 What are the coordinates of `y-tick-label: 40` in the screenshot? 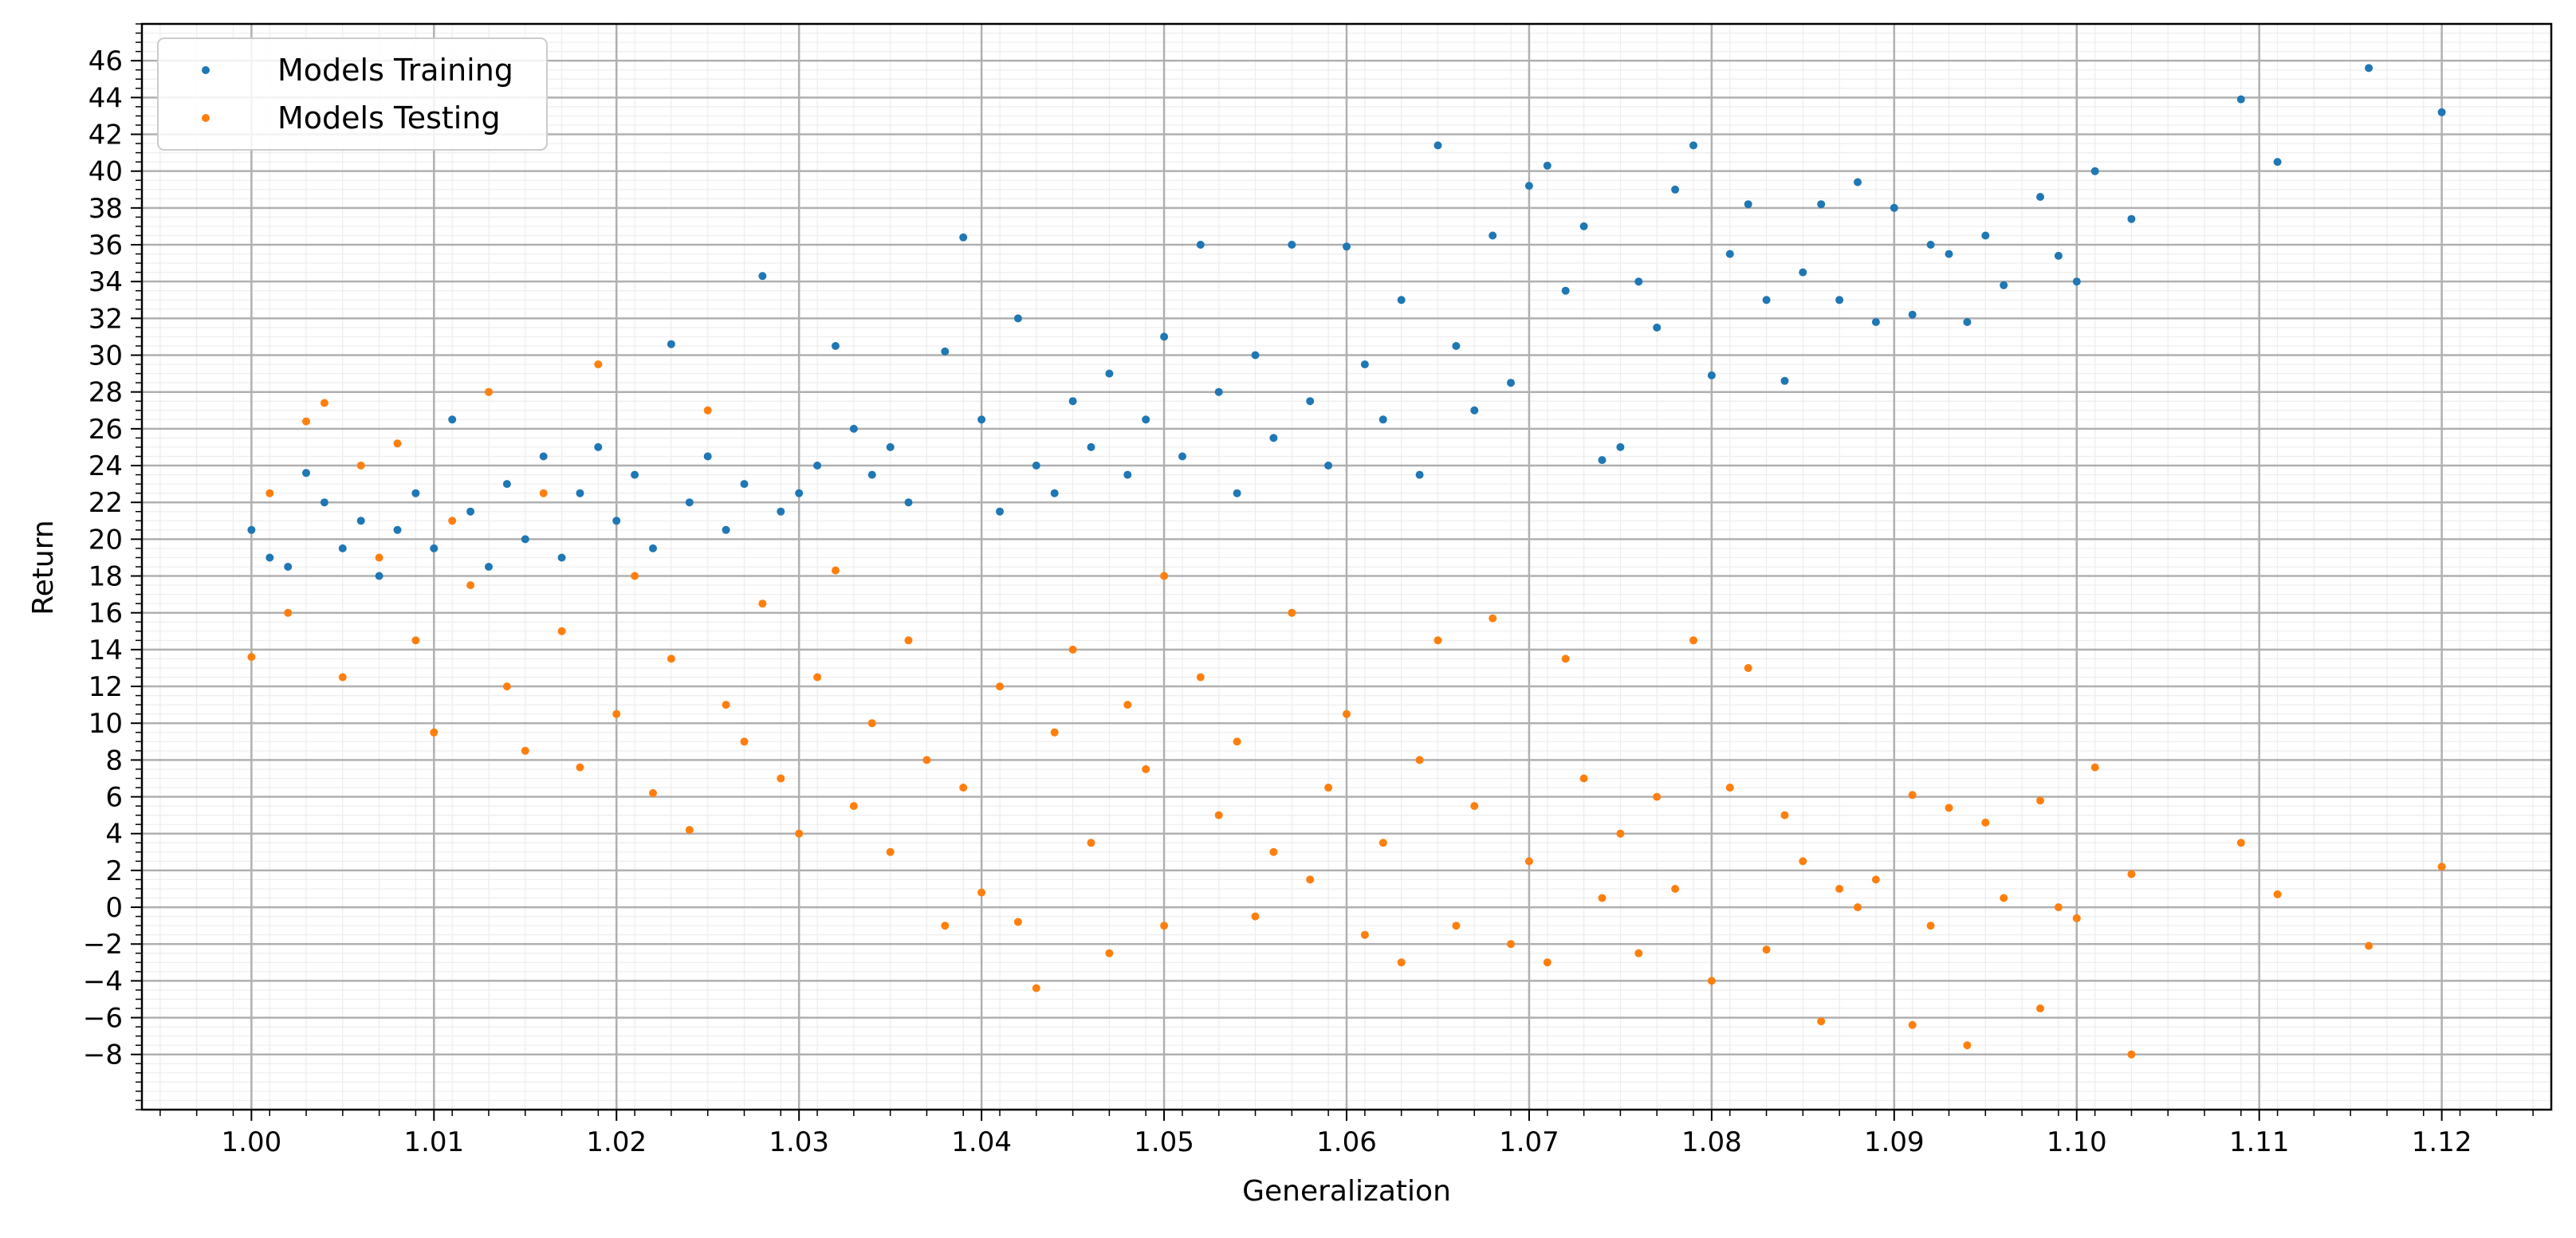 It's located at (105, 172).